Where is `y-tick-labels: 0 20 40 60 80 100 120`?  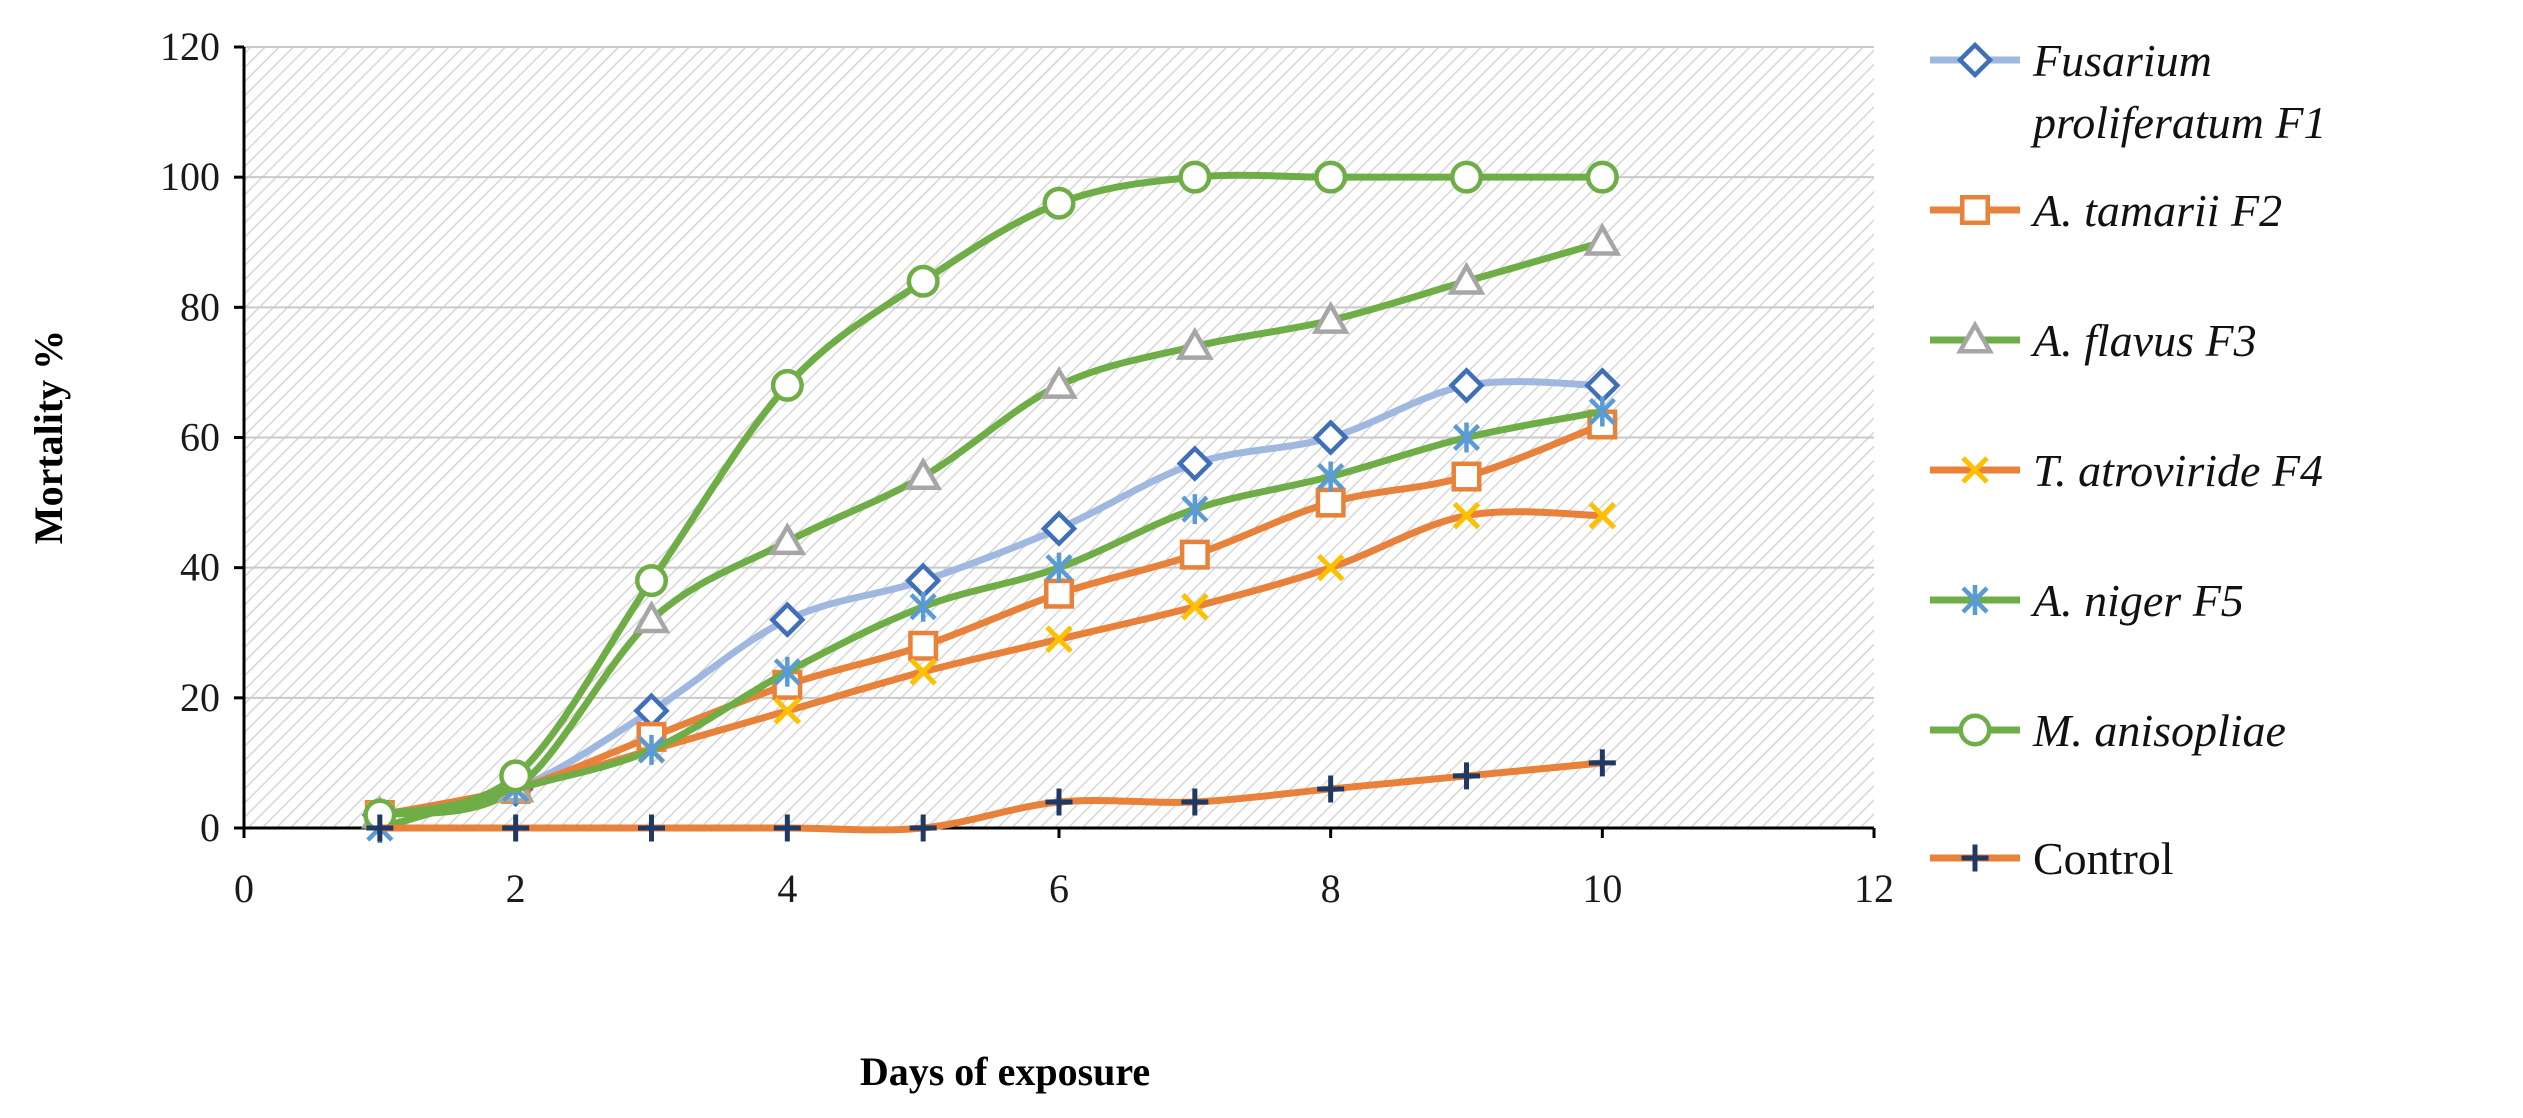
y-tick-labels: 0 20 40 60 80 100 120 is located at coordinates (190, 437).